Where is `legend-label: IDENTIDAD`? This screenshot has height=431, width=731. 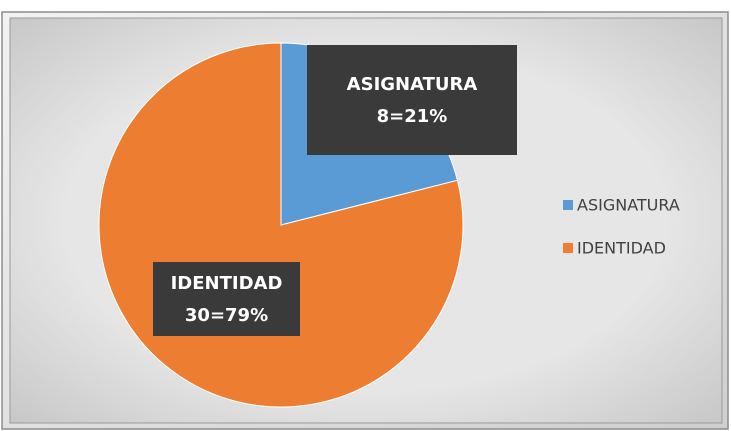 legend-label: IDENTIDAD is located at coordinates (621, 248).